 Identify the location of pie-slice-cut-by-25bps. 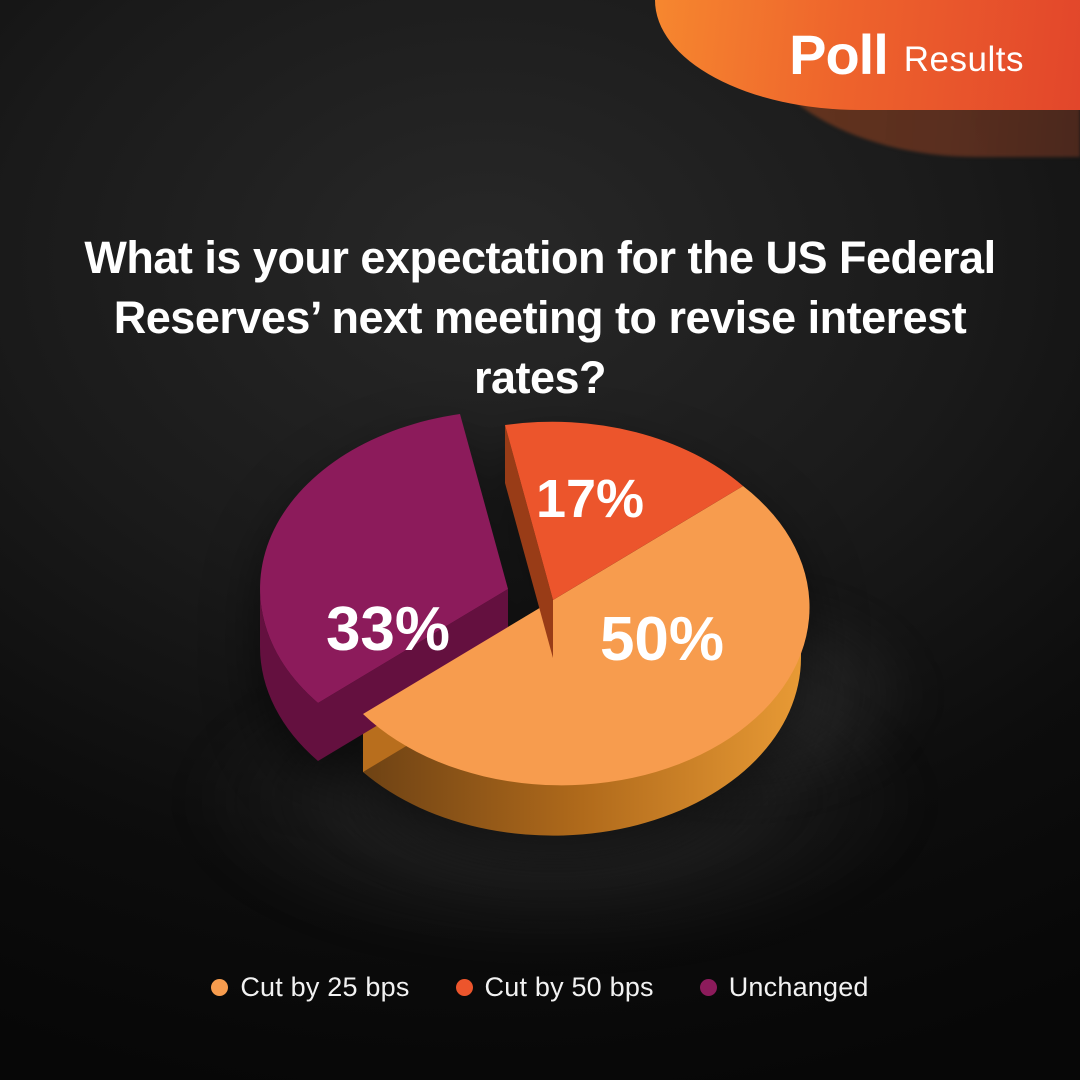
(586, 636).